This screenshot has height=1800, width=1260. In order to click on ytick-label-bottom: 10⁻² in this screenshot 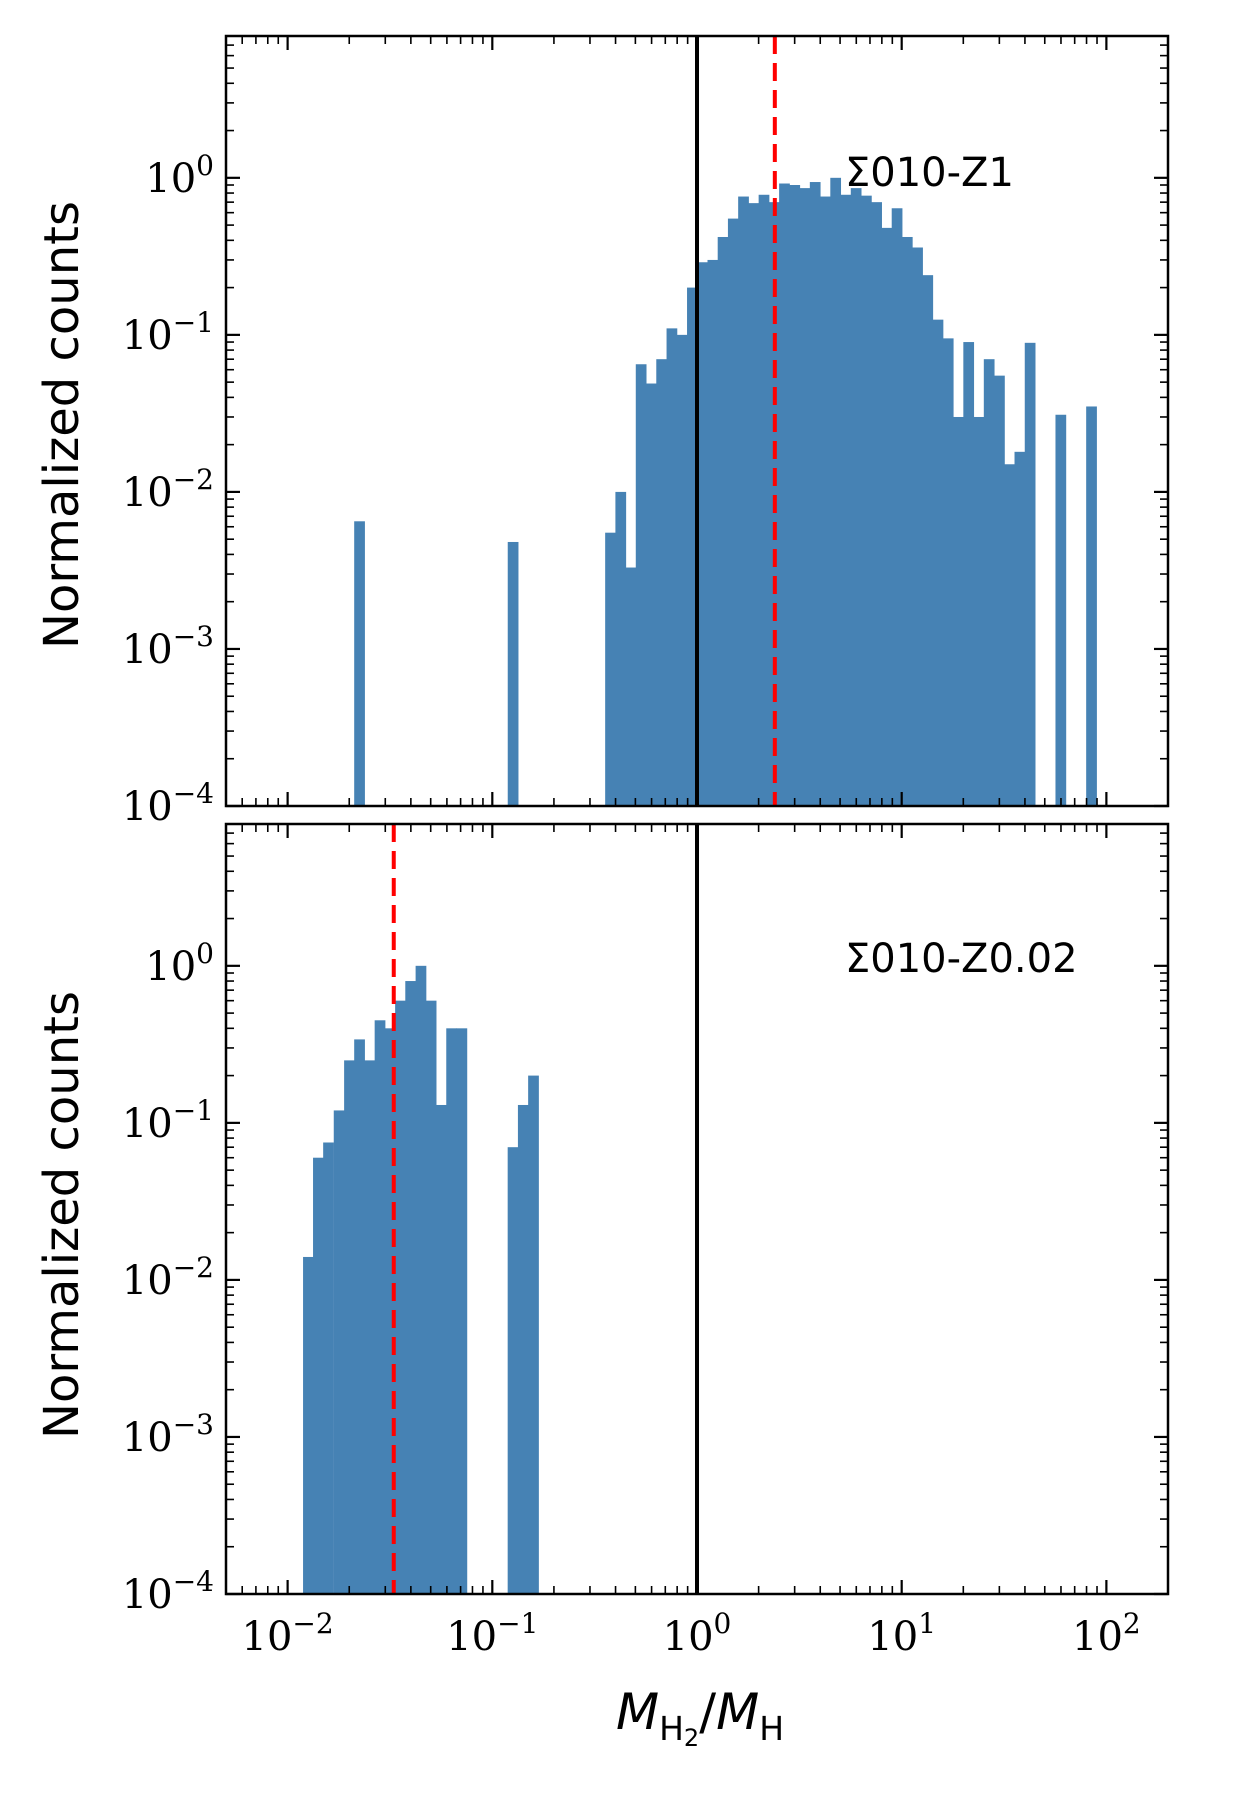, I will do `click(168, 1277)`.